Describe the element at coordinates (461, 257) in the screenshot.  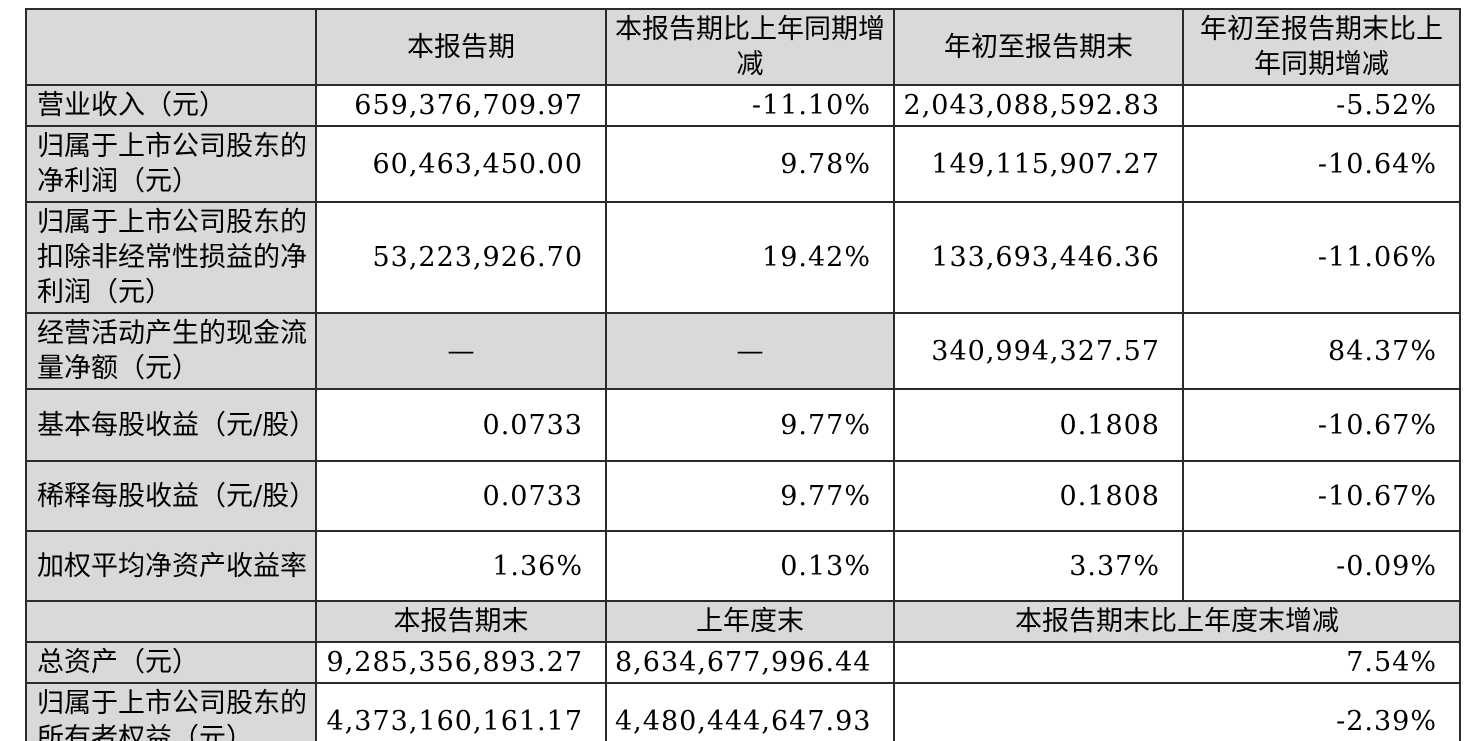
I see `value-cell: 53,223,926.70` at that location.